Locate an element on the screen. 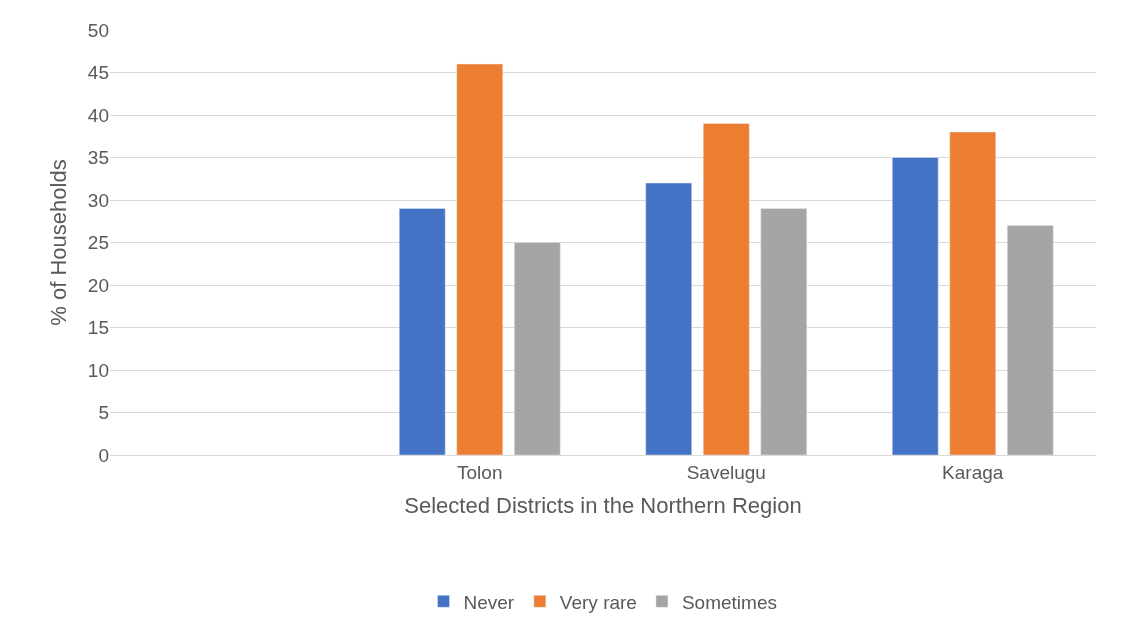 The height and width of the screenshot is (632, 1126). x-tick-label: Savelugu is located at coordinates (726, 472).